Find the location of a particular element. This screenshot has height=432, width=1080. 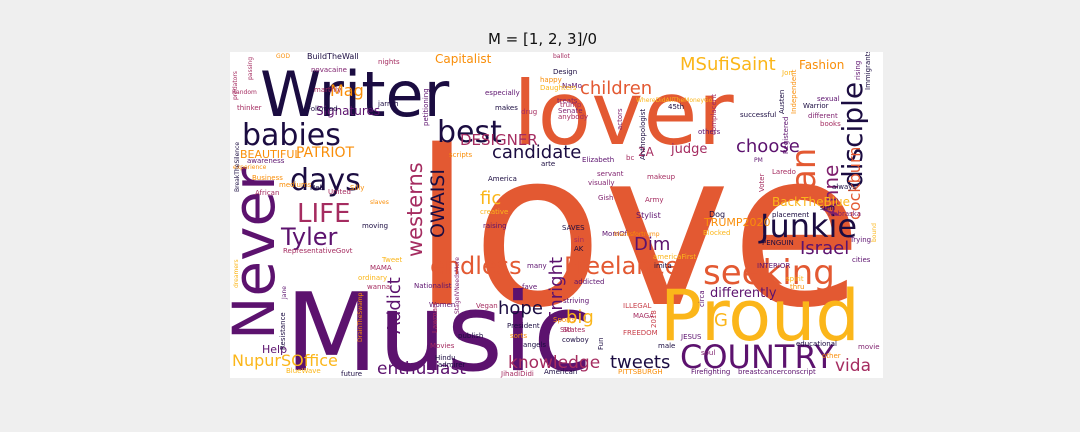

word-100: RepresentativeGovt is located at coordinates (318, 251).